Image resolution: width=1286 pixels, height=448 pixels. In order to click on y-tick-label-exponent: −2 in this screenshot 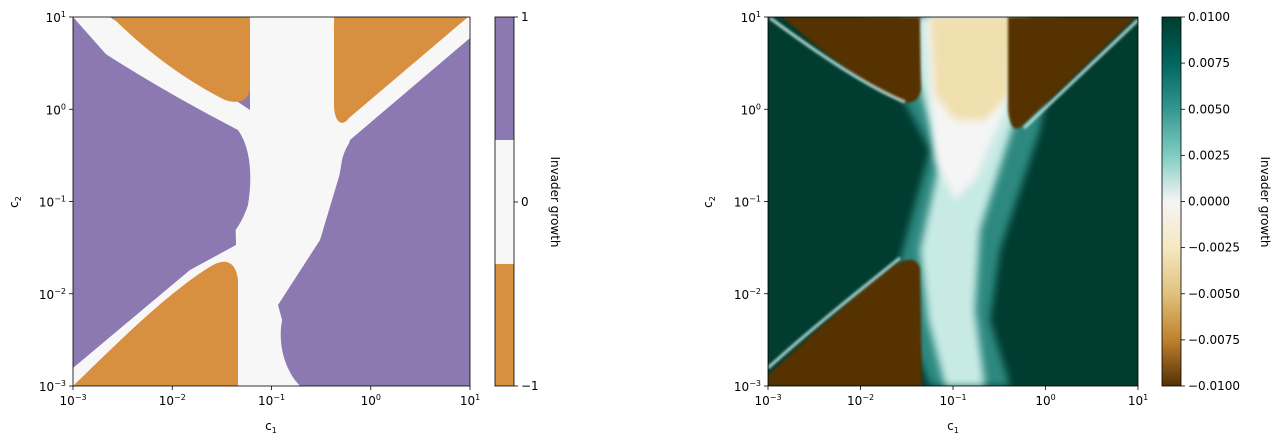, I will do `click(755, 291)`.